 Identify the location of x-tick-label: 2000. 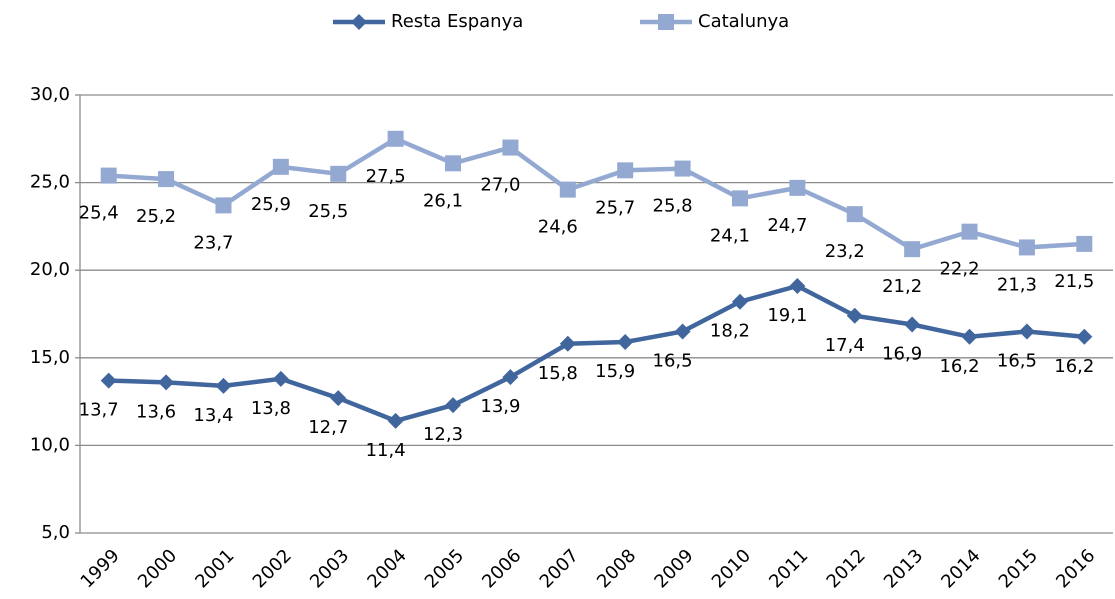
(157, 568).